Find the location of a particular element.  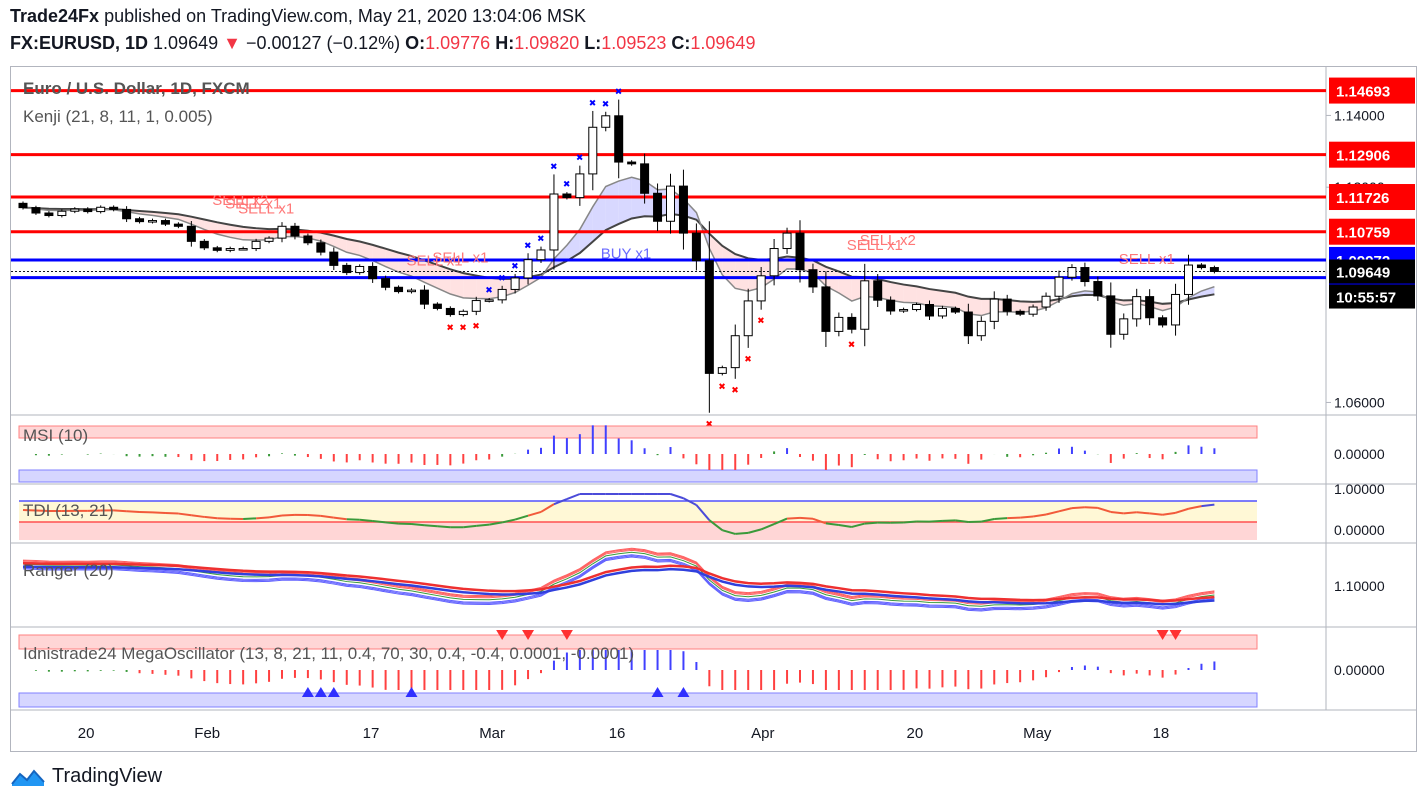

price-change: −0.00127 (−0.12%) is located at coordinates (323, 43).